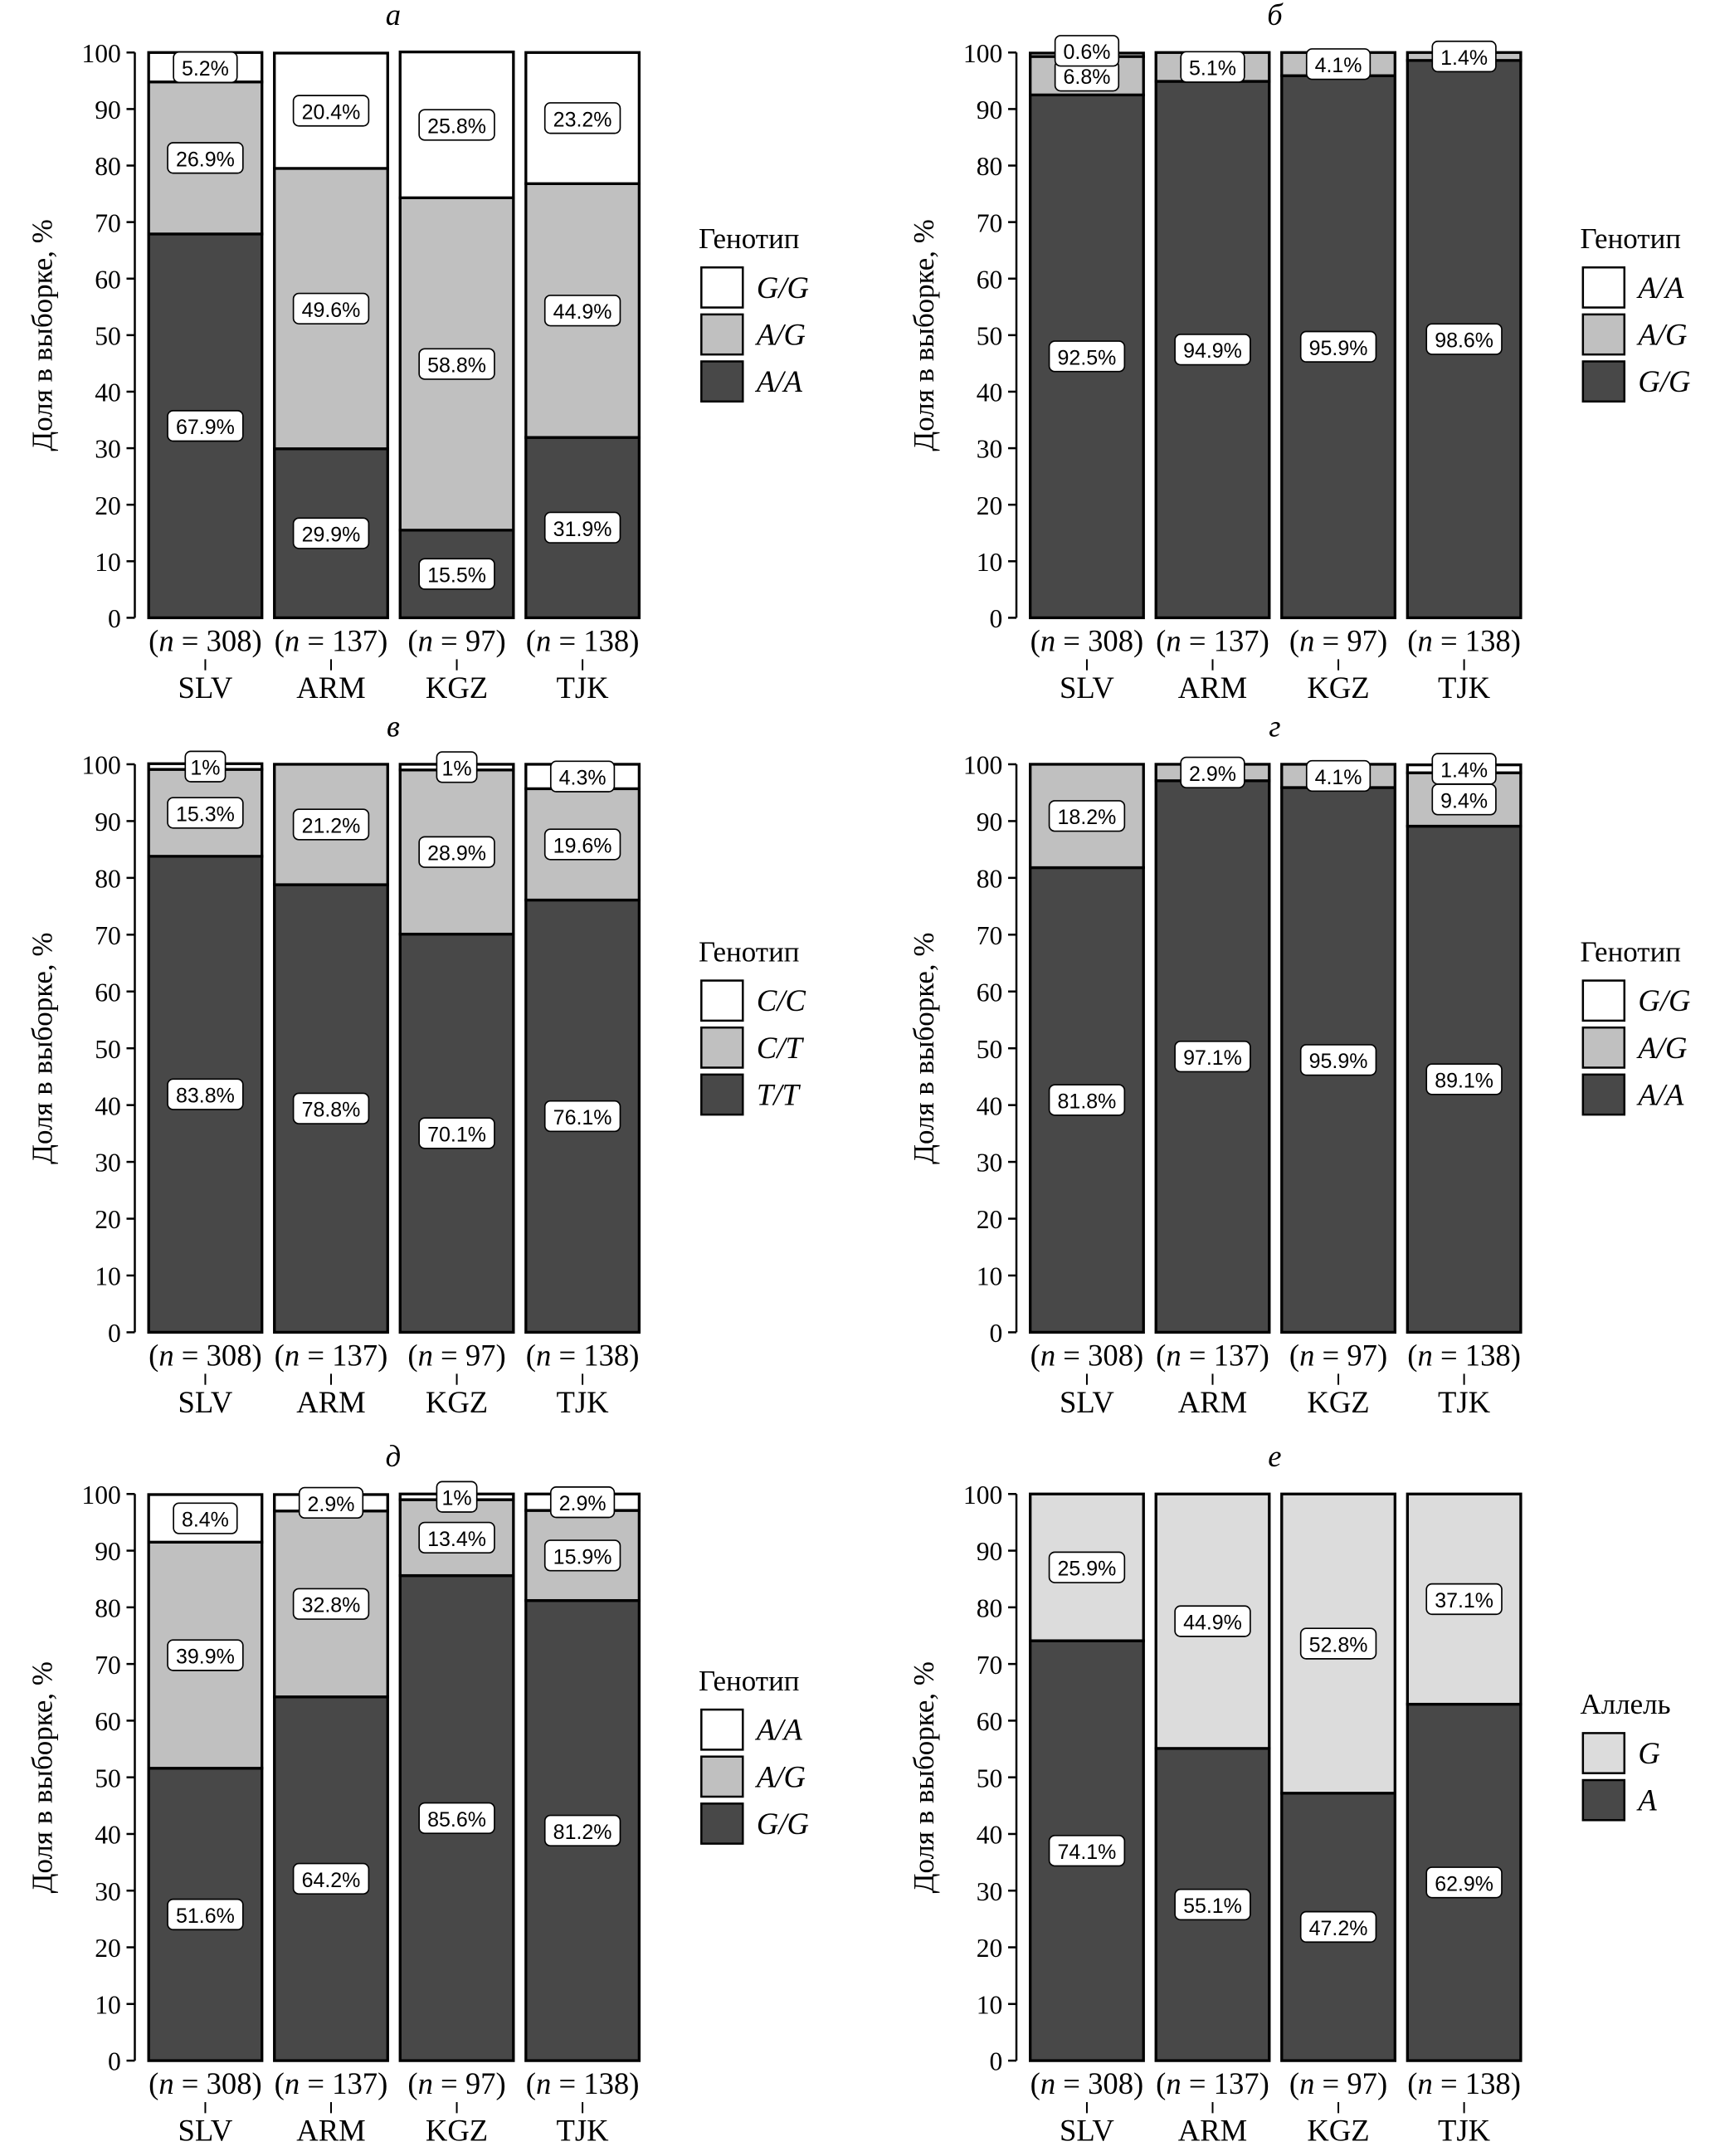  What do you see at coordinates (393, 727) in the screenshot?
I see `panel-title: в` at bounding box center [393, 727].